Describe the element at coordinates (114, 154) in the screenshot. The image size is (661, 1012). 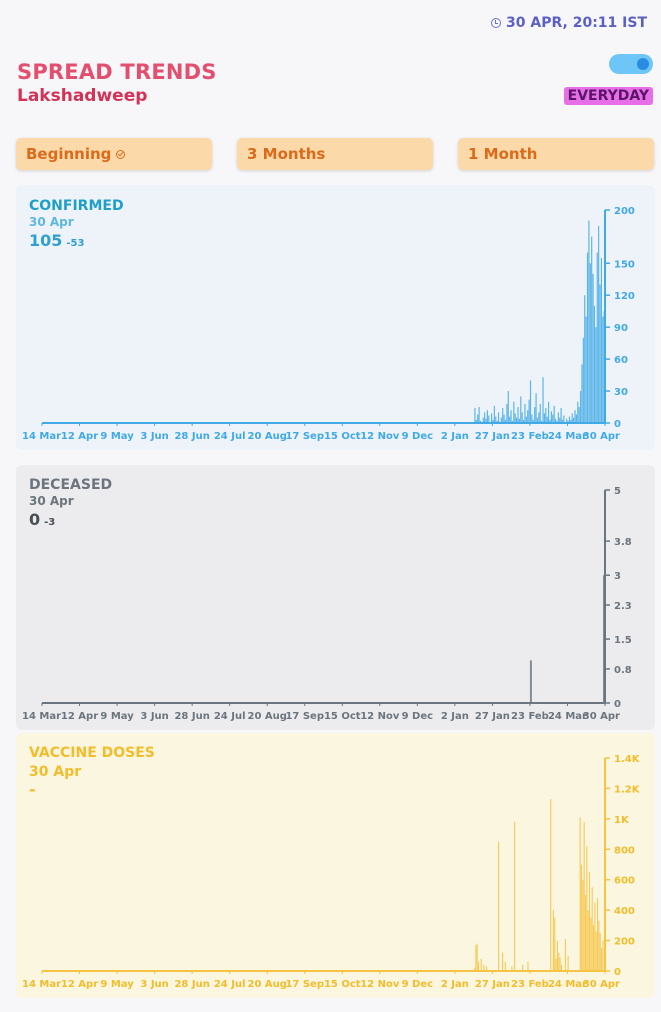
I see `tab-beginning: Beginning` at that location.